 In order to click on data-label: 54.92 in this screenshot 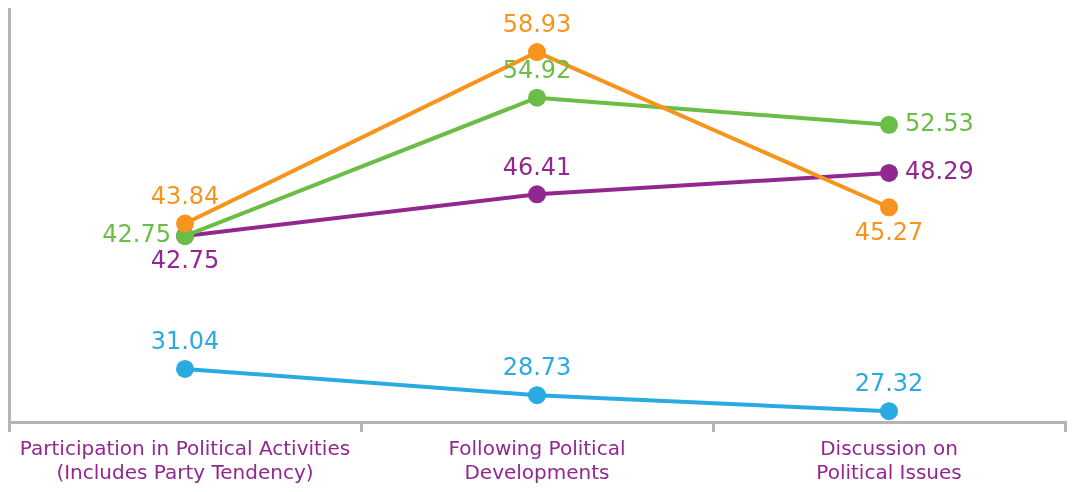, I will do `click(537, 69)`.